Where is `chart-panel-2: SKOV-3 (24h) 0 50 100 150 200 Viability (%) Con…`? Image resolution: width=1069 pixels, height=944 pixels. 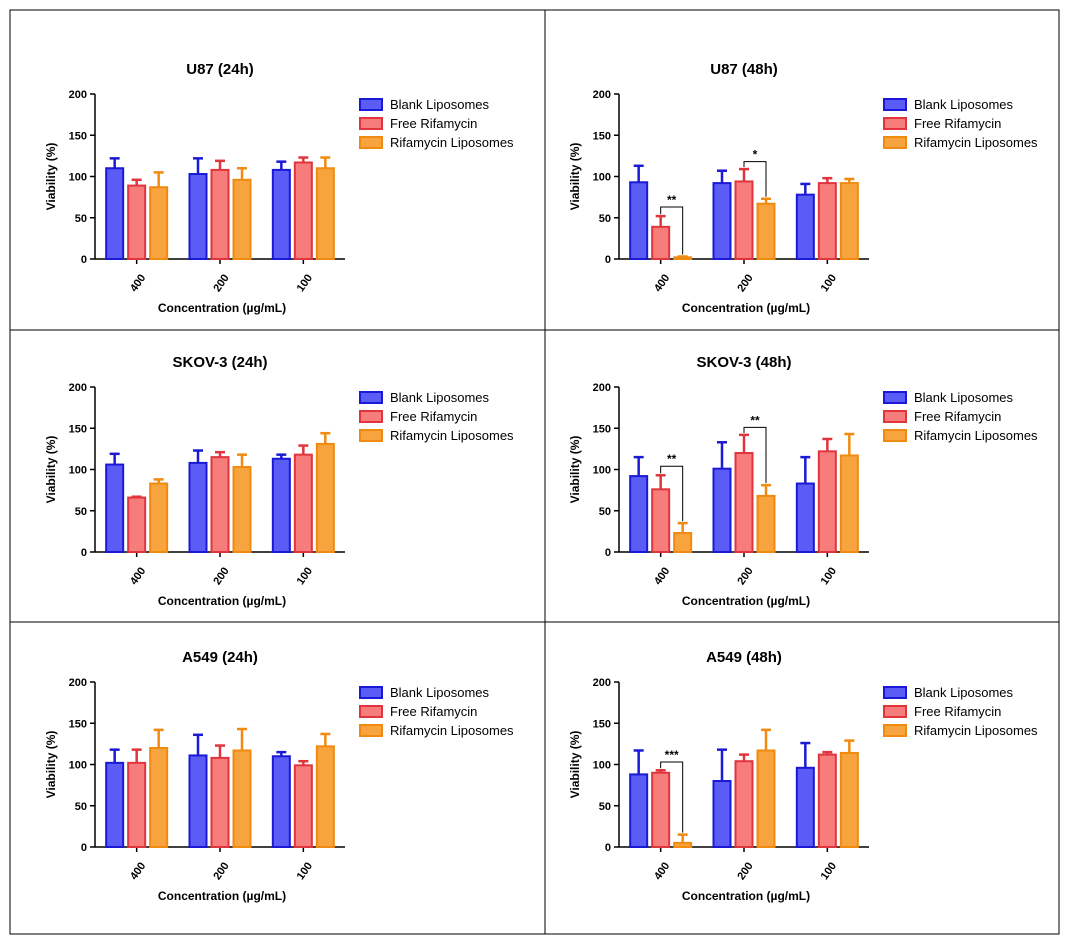 chart-panel-2: SKOV-3 (24h) 0 50 100 150 200 Viability (%) Con… is located at coordinates (279, 481).